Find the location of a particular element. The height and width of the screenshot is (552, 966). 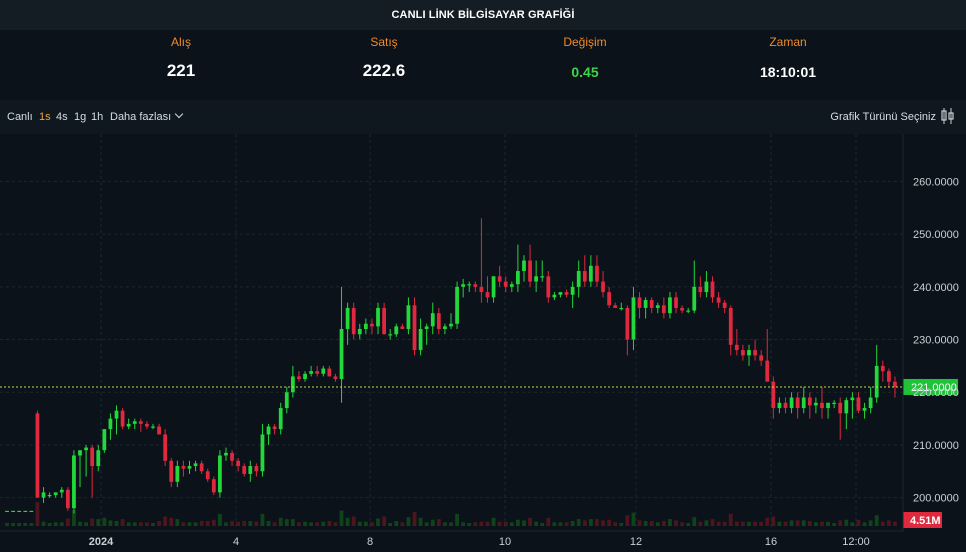

bid-label: Alış is located at coordinates (180, 42).